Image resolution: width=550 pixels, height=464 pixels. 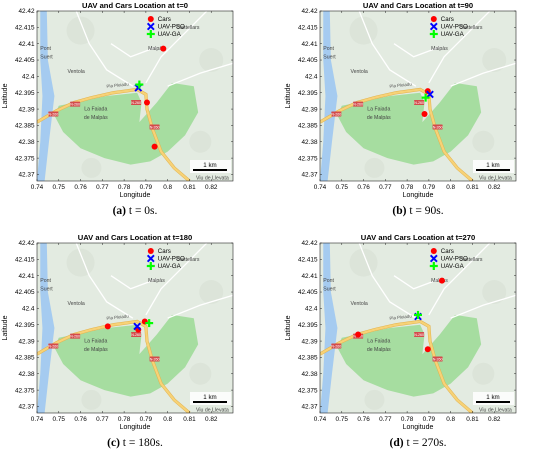 What do you see at coordinates (25, 260) in the screenshot?
I see `y-tick-label: 42.415` at bounding box center [25, 260].